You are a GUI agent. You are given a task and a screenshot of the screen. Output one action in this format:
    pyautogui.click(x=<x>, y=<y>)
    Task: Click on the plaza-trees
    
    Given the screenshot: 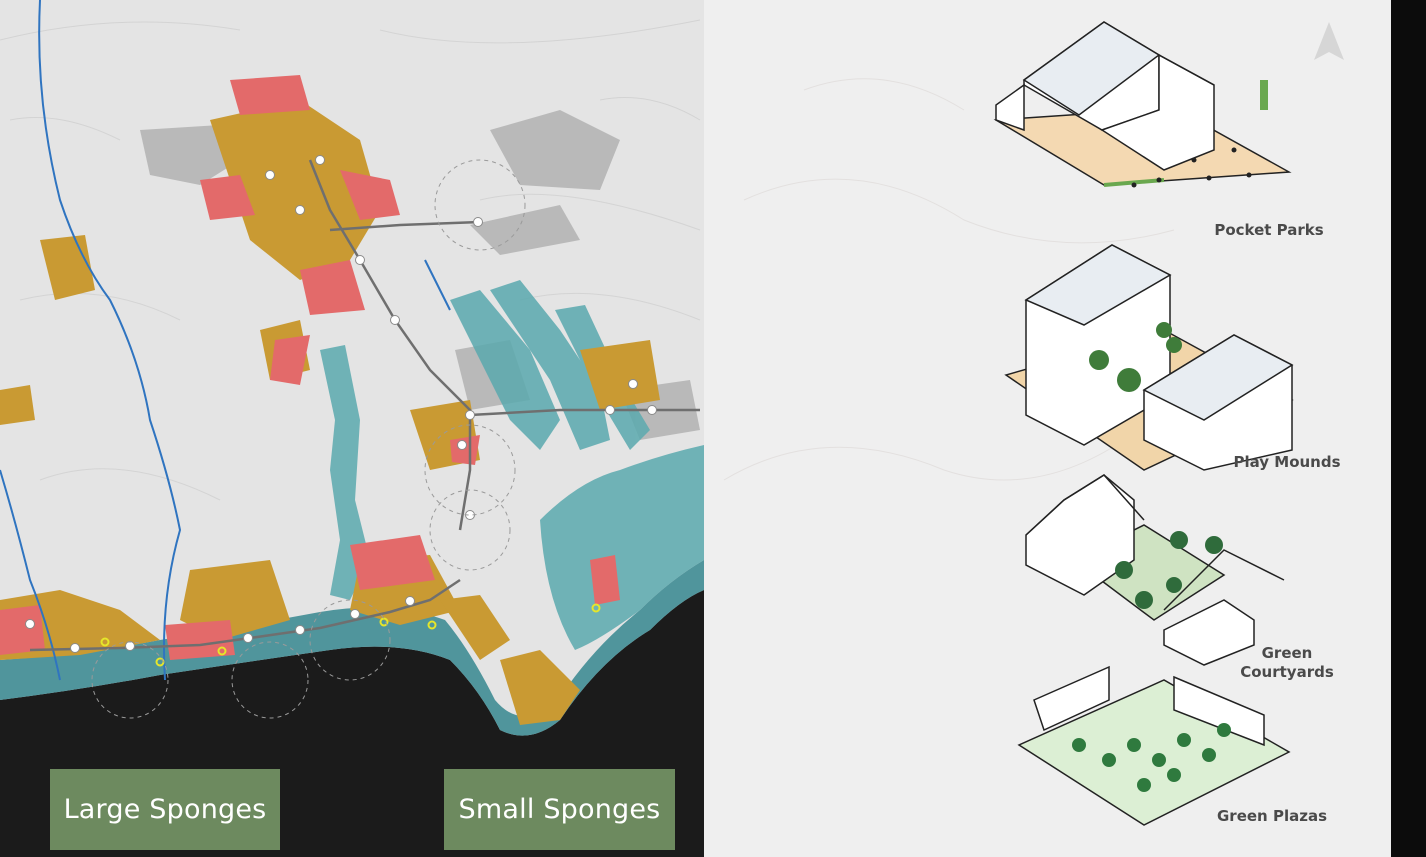 What is the action you would take?
    pyautogui.click(x=1151, y=757)
    